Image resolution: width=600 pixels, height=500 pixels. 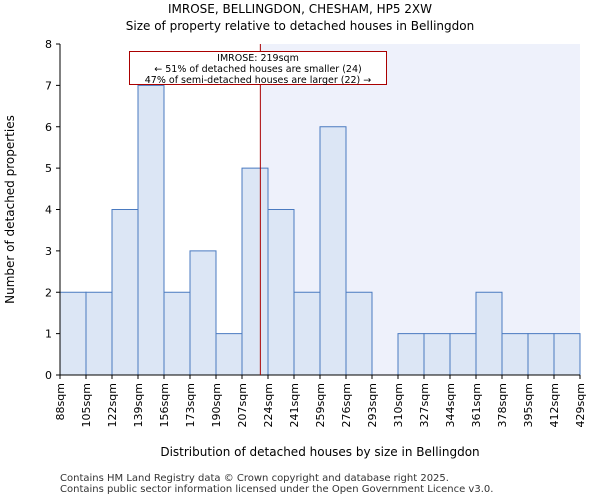 I want to click on x-tick-label-9: 241sqm, so click(x=294, y=405).